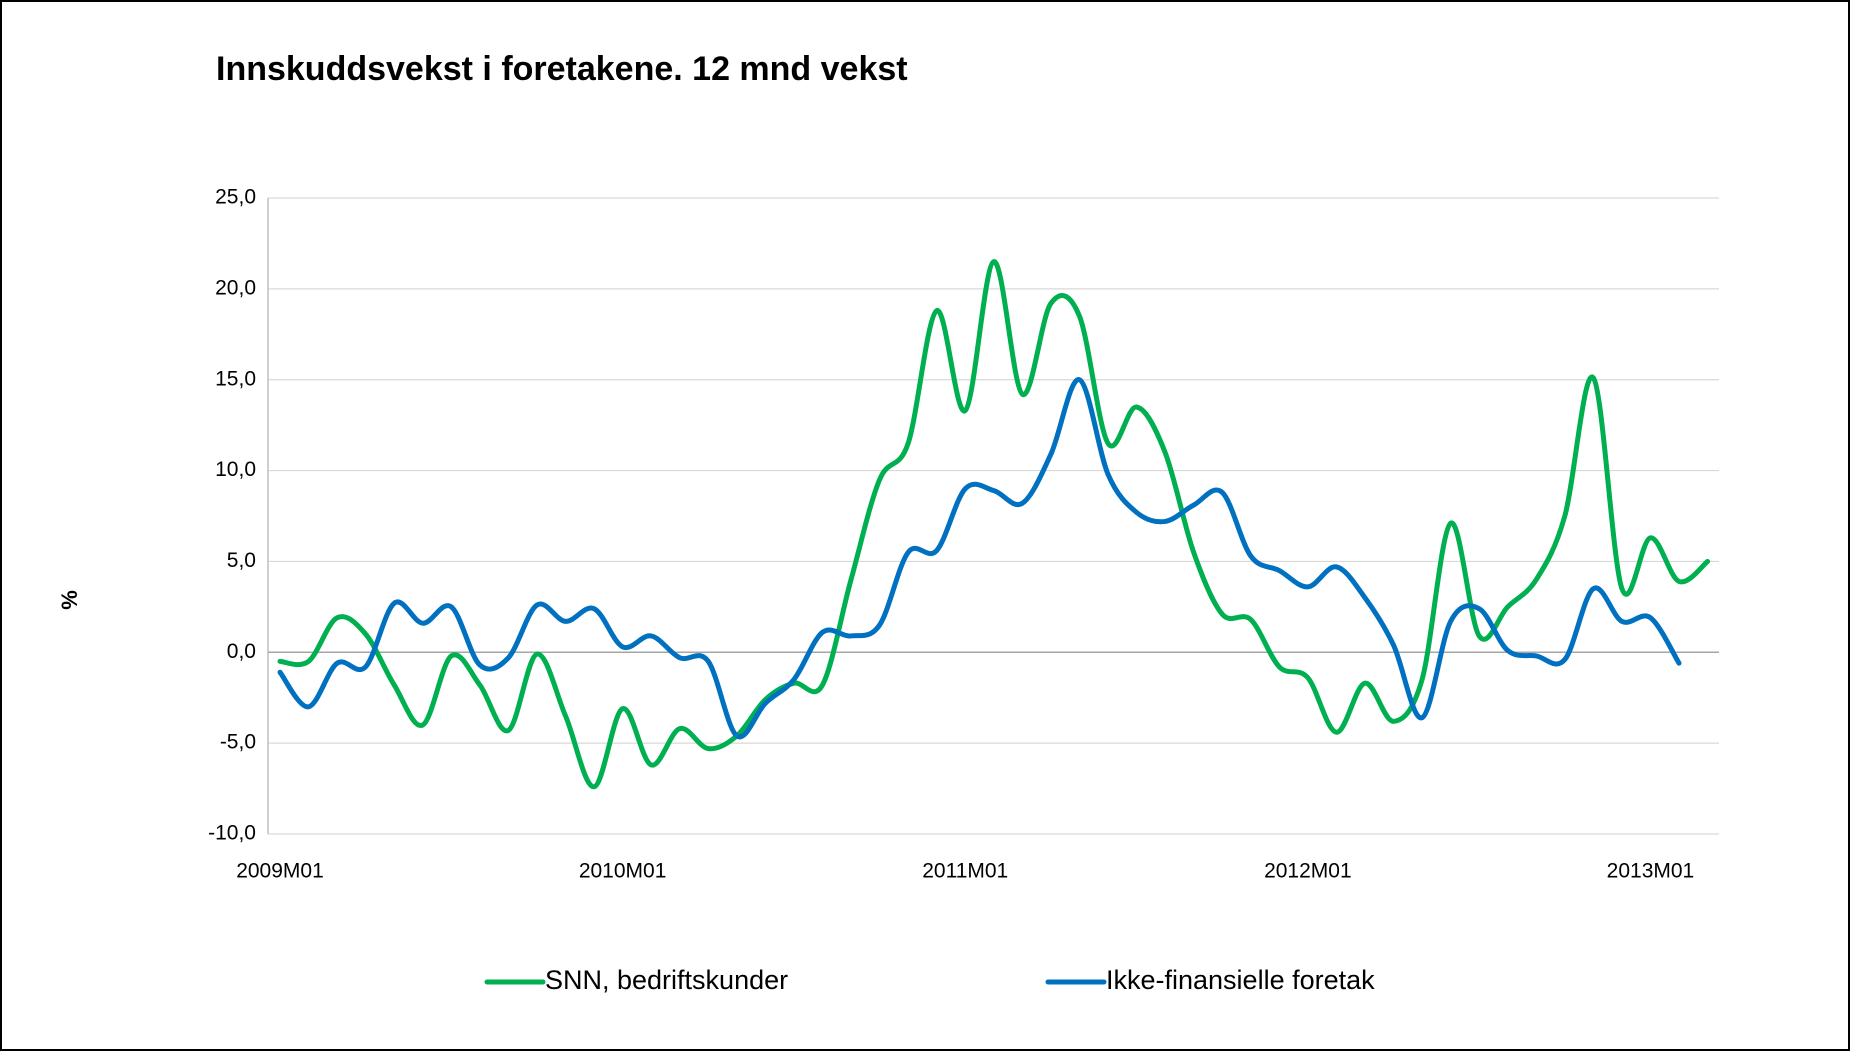 This screenshot has height=1051, width=1850. I want to click on y-tick-label: -5,0, so click(238, 742).